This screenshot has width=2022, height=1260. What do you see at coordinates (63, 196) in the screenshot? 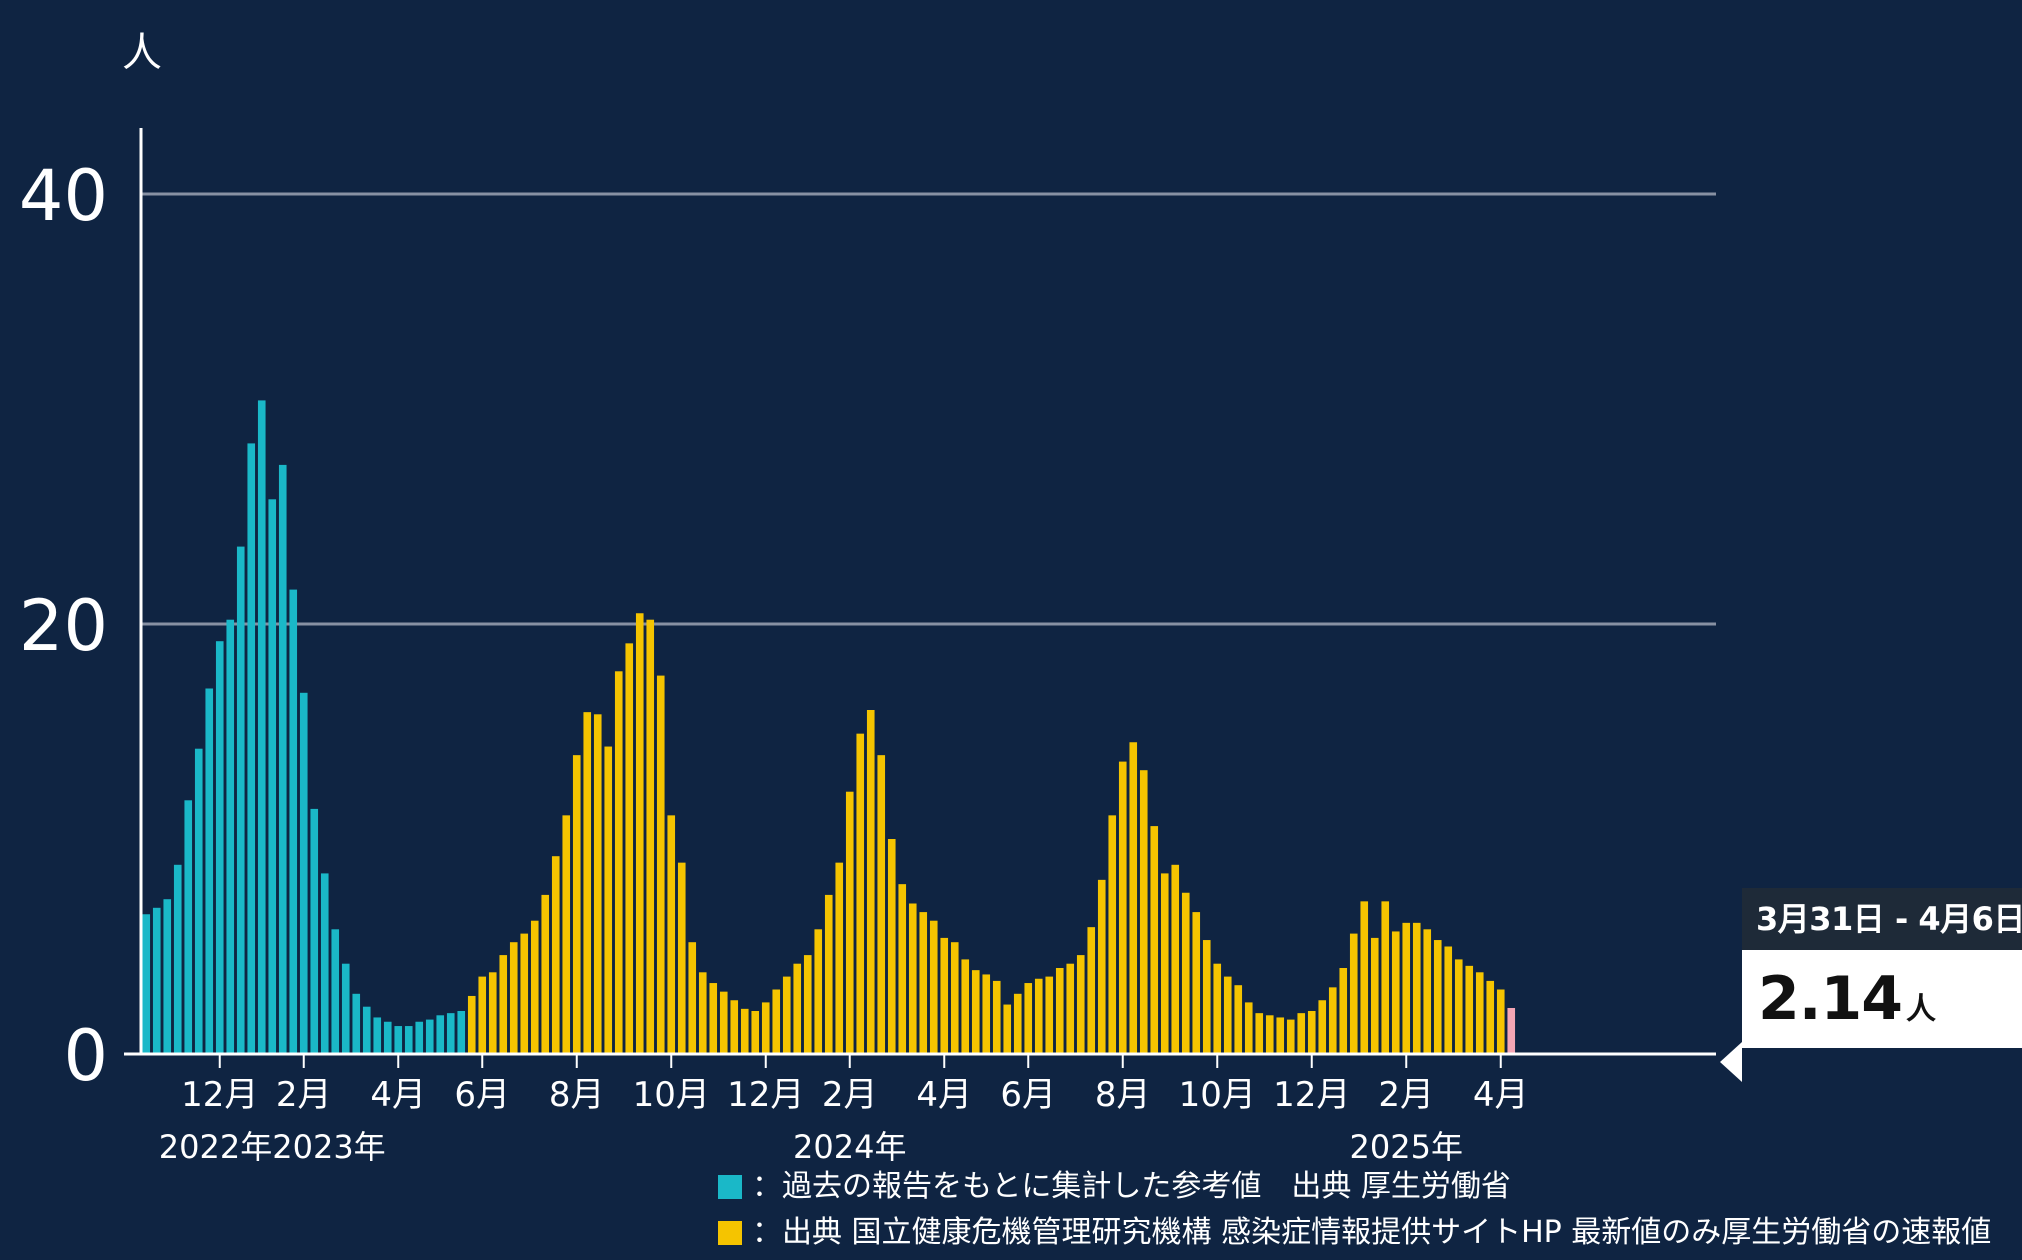
I see `y-tick-label: 40` at bounding box center [63, 196].